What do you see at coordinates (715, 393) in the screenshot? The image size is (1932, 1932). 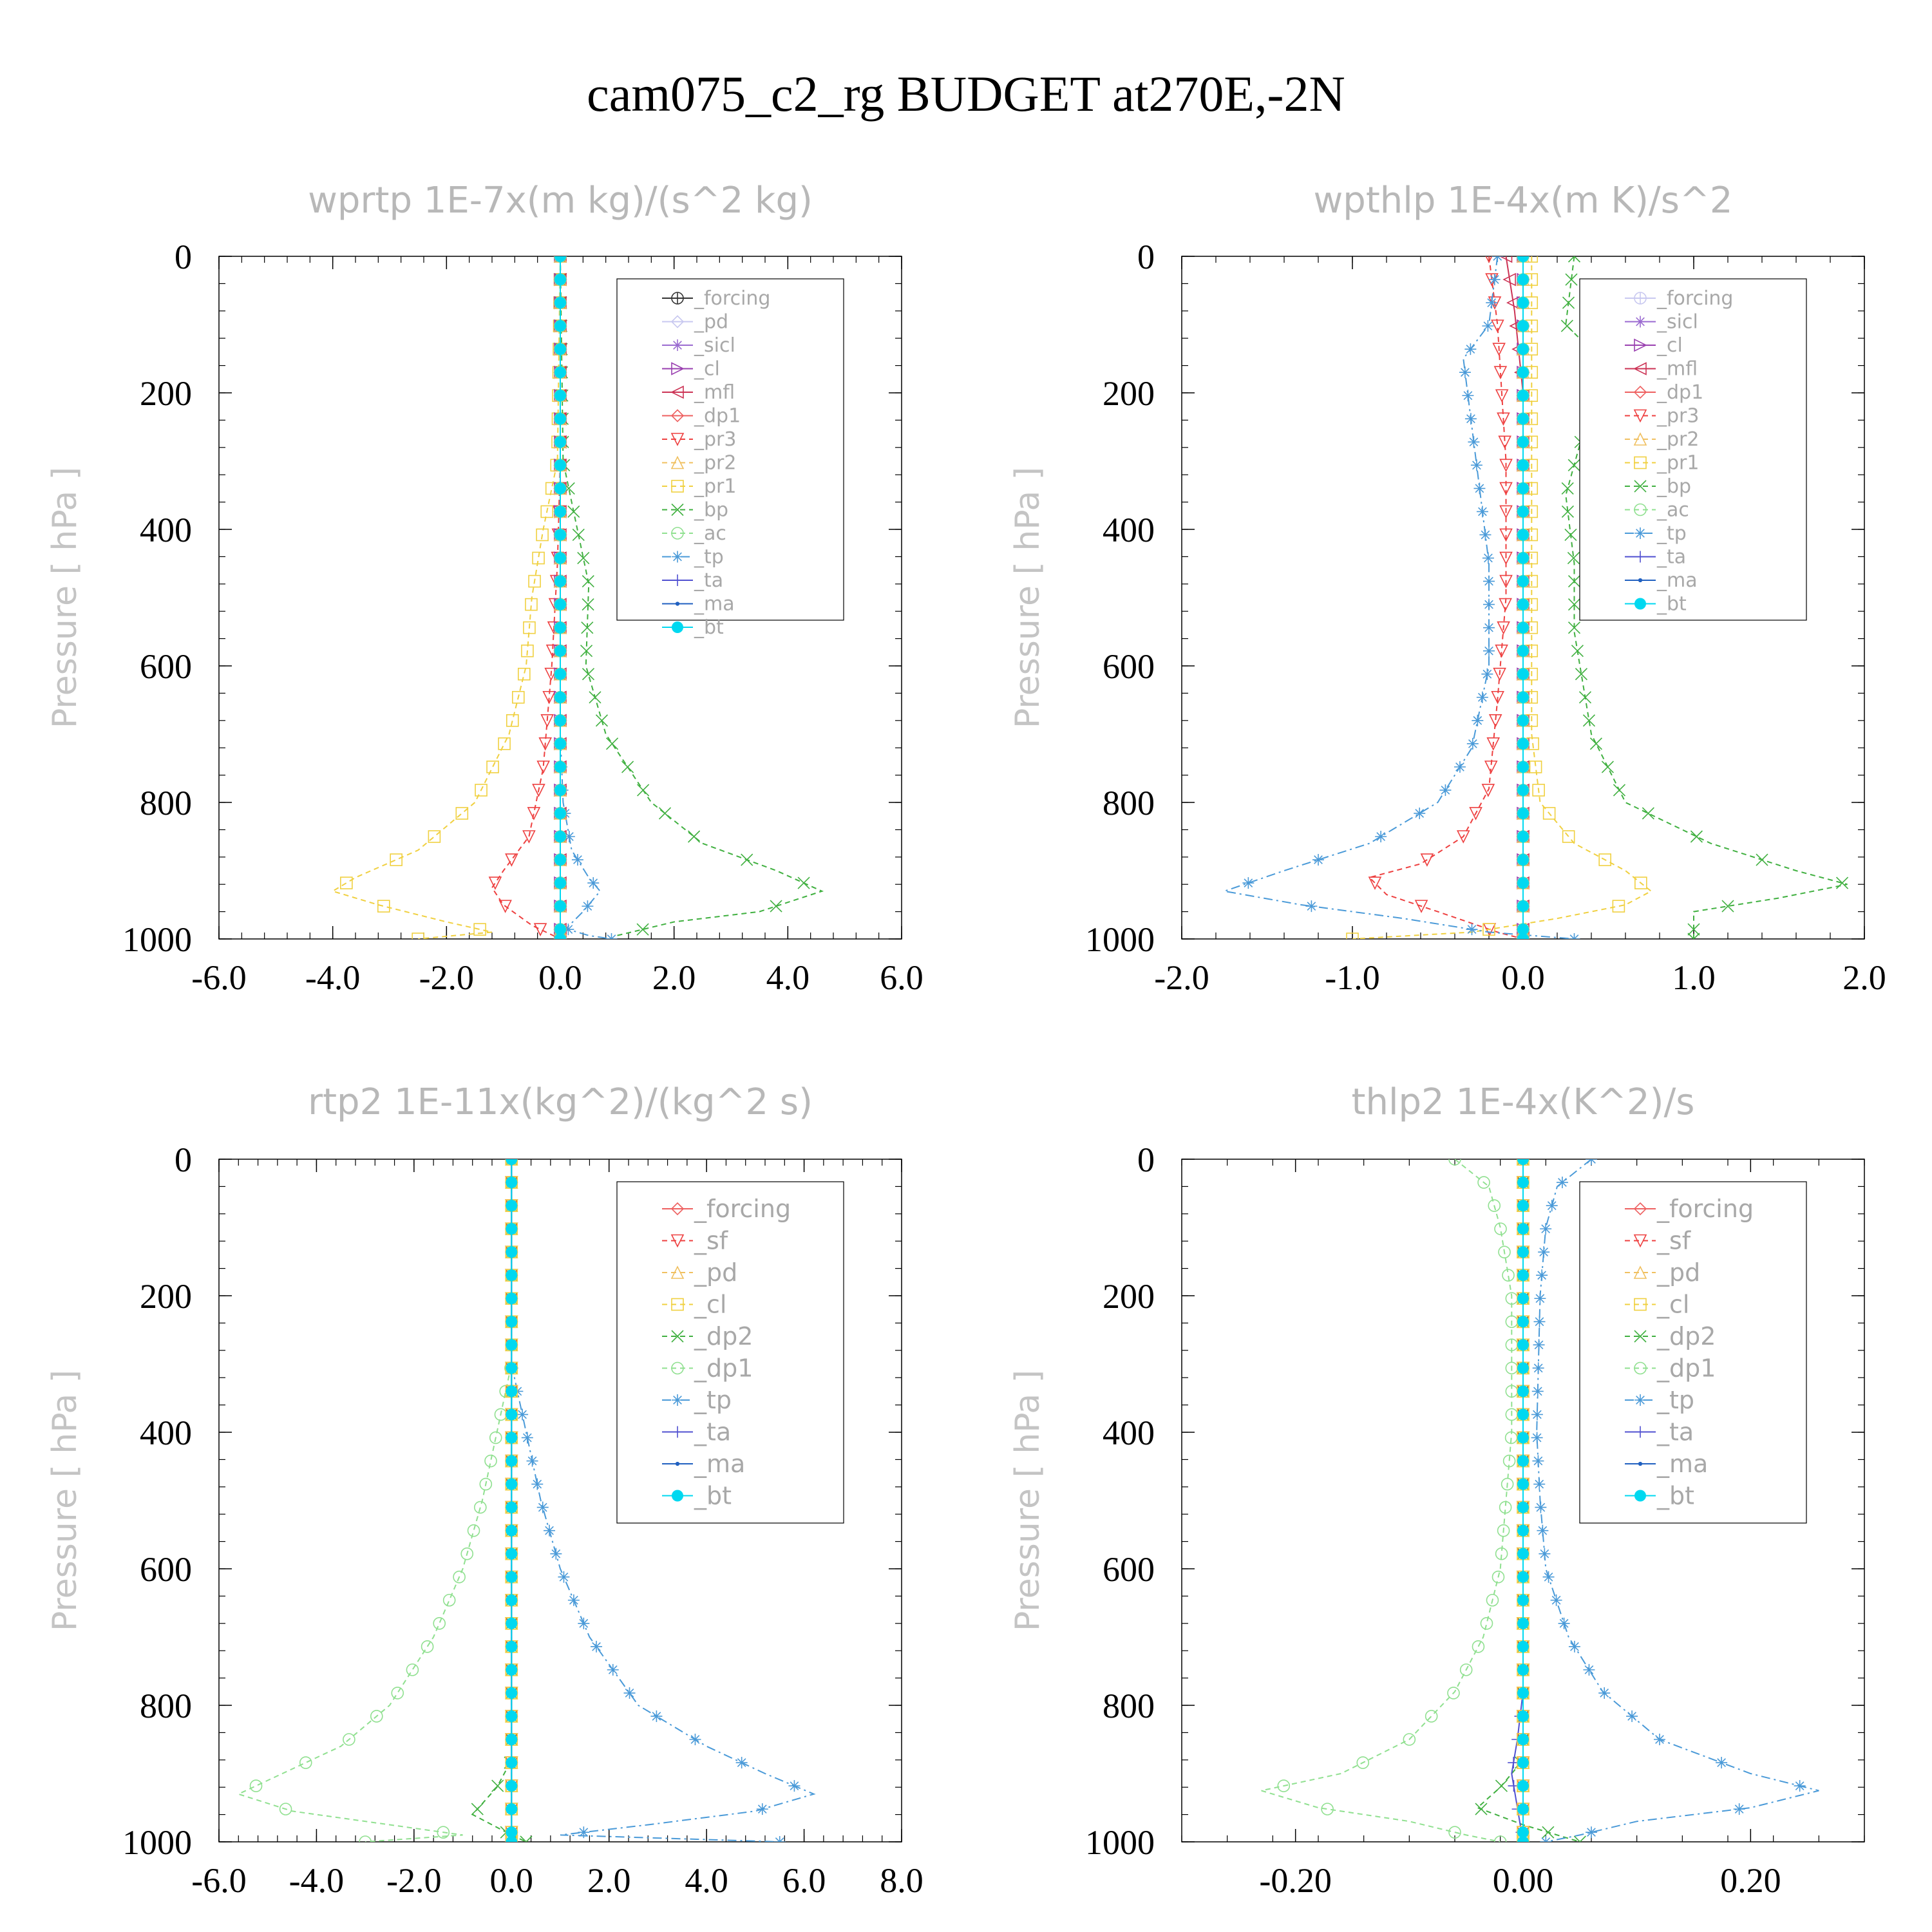 I see `legend-label: _mfl` at bounding box center [715, 393].